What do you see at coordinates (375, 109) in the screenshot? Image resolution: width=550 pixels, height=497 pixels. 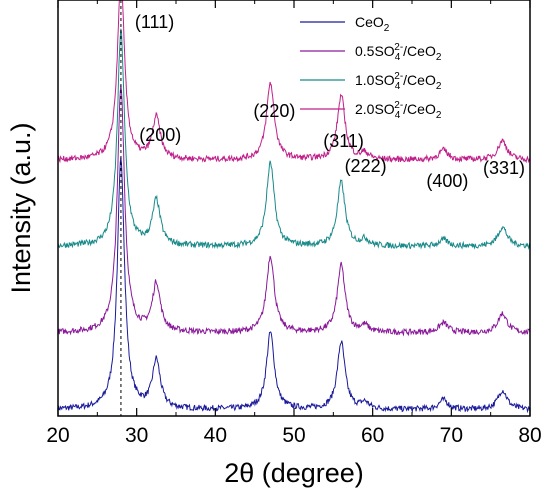 I see `legend-prefix: 2.0SO` at bounding box center [375, 109].